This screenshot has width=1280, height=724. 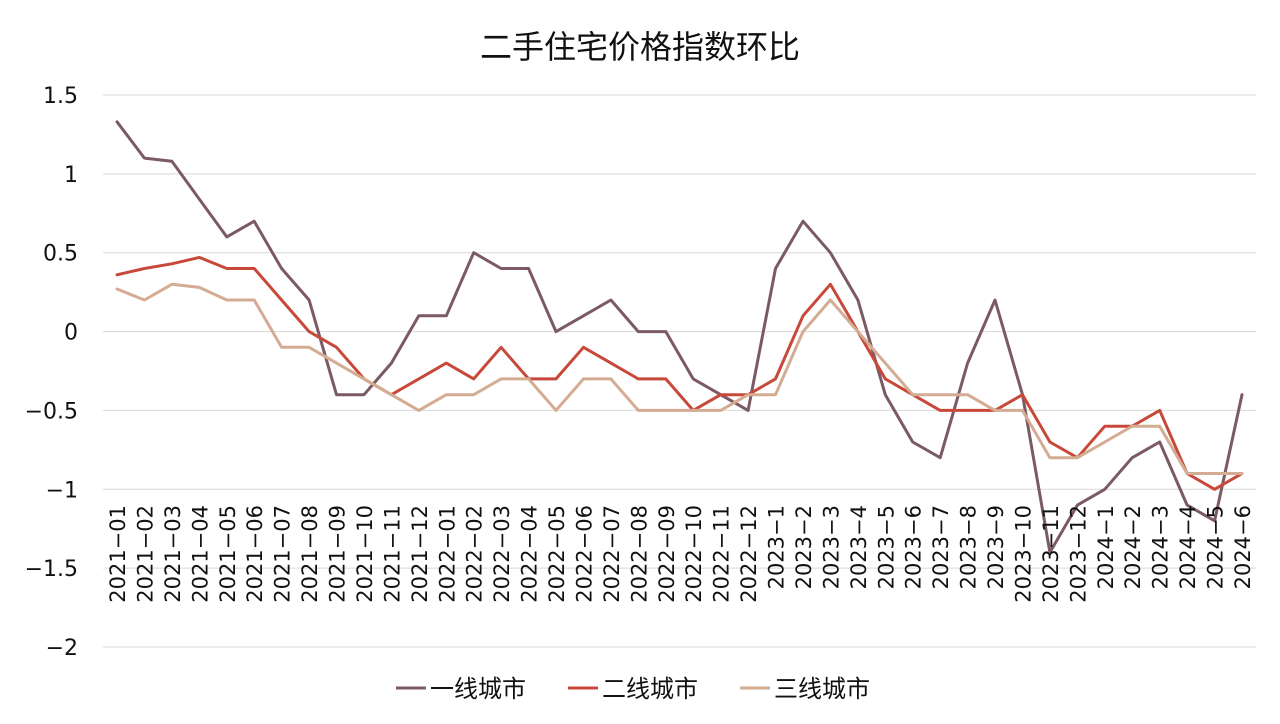 What do you see at coordinates (1188, 547) in the screenshot?
I see `x-tick-label: 2024−4` at bounding box center [1188, 547].